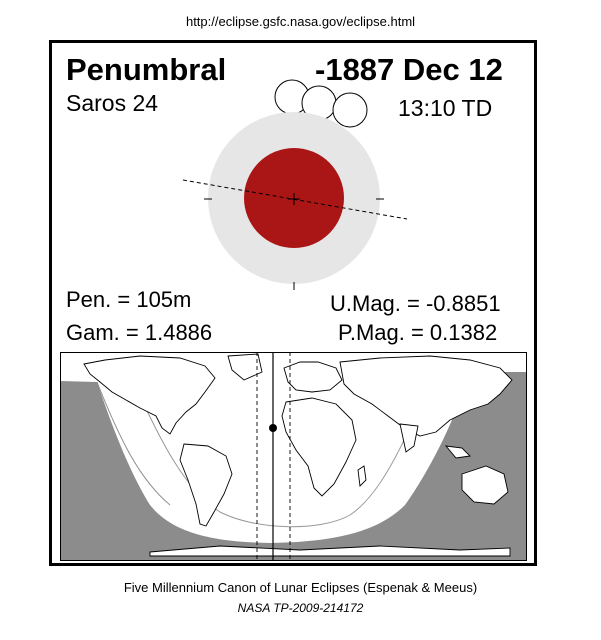 The width and height of the screenshot is (601, 640). What do you see at coordinates (409, 69) in the screenshot?
I see `eclipse-date: -1887 Dec 12` at bounding box center [409, 69].